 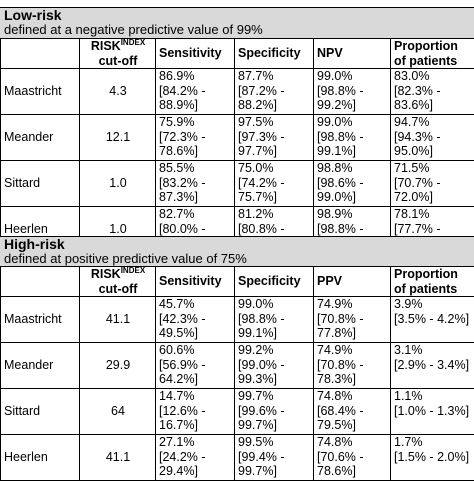 I want to click on cell-line: 64.2%], so click(x=195, y=379).